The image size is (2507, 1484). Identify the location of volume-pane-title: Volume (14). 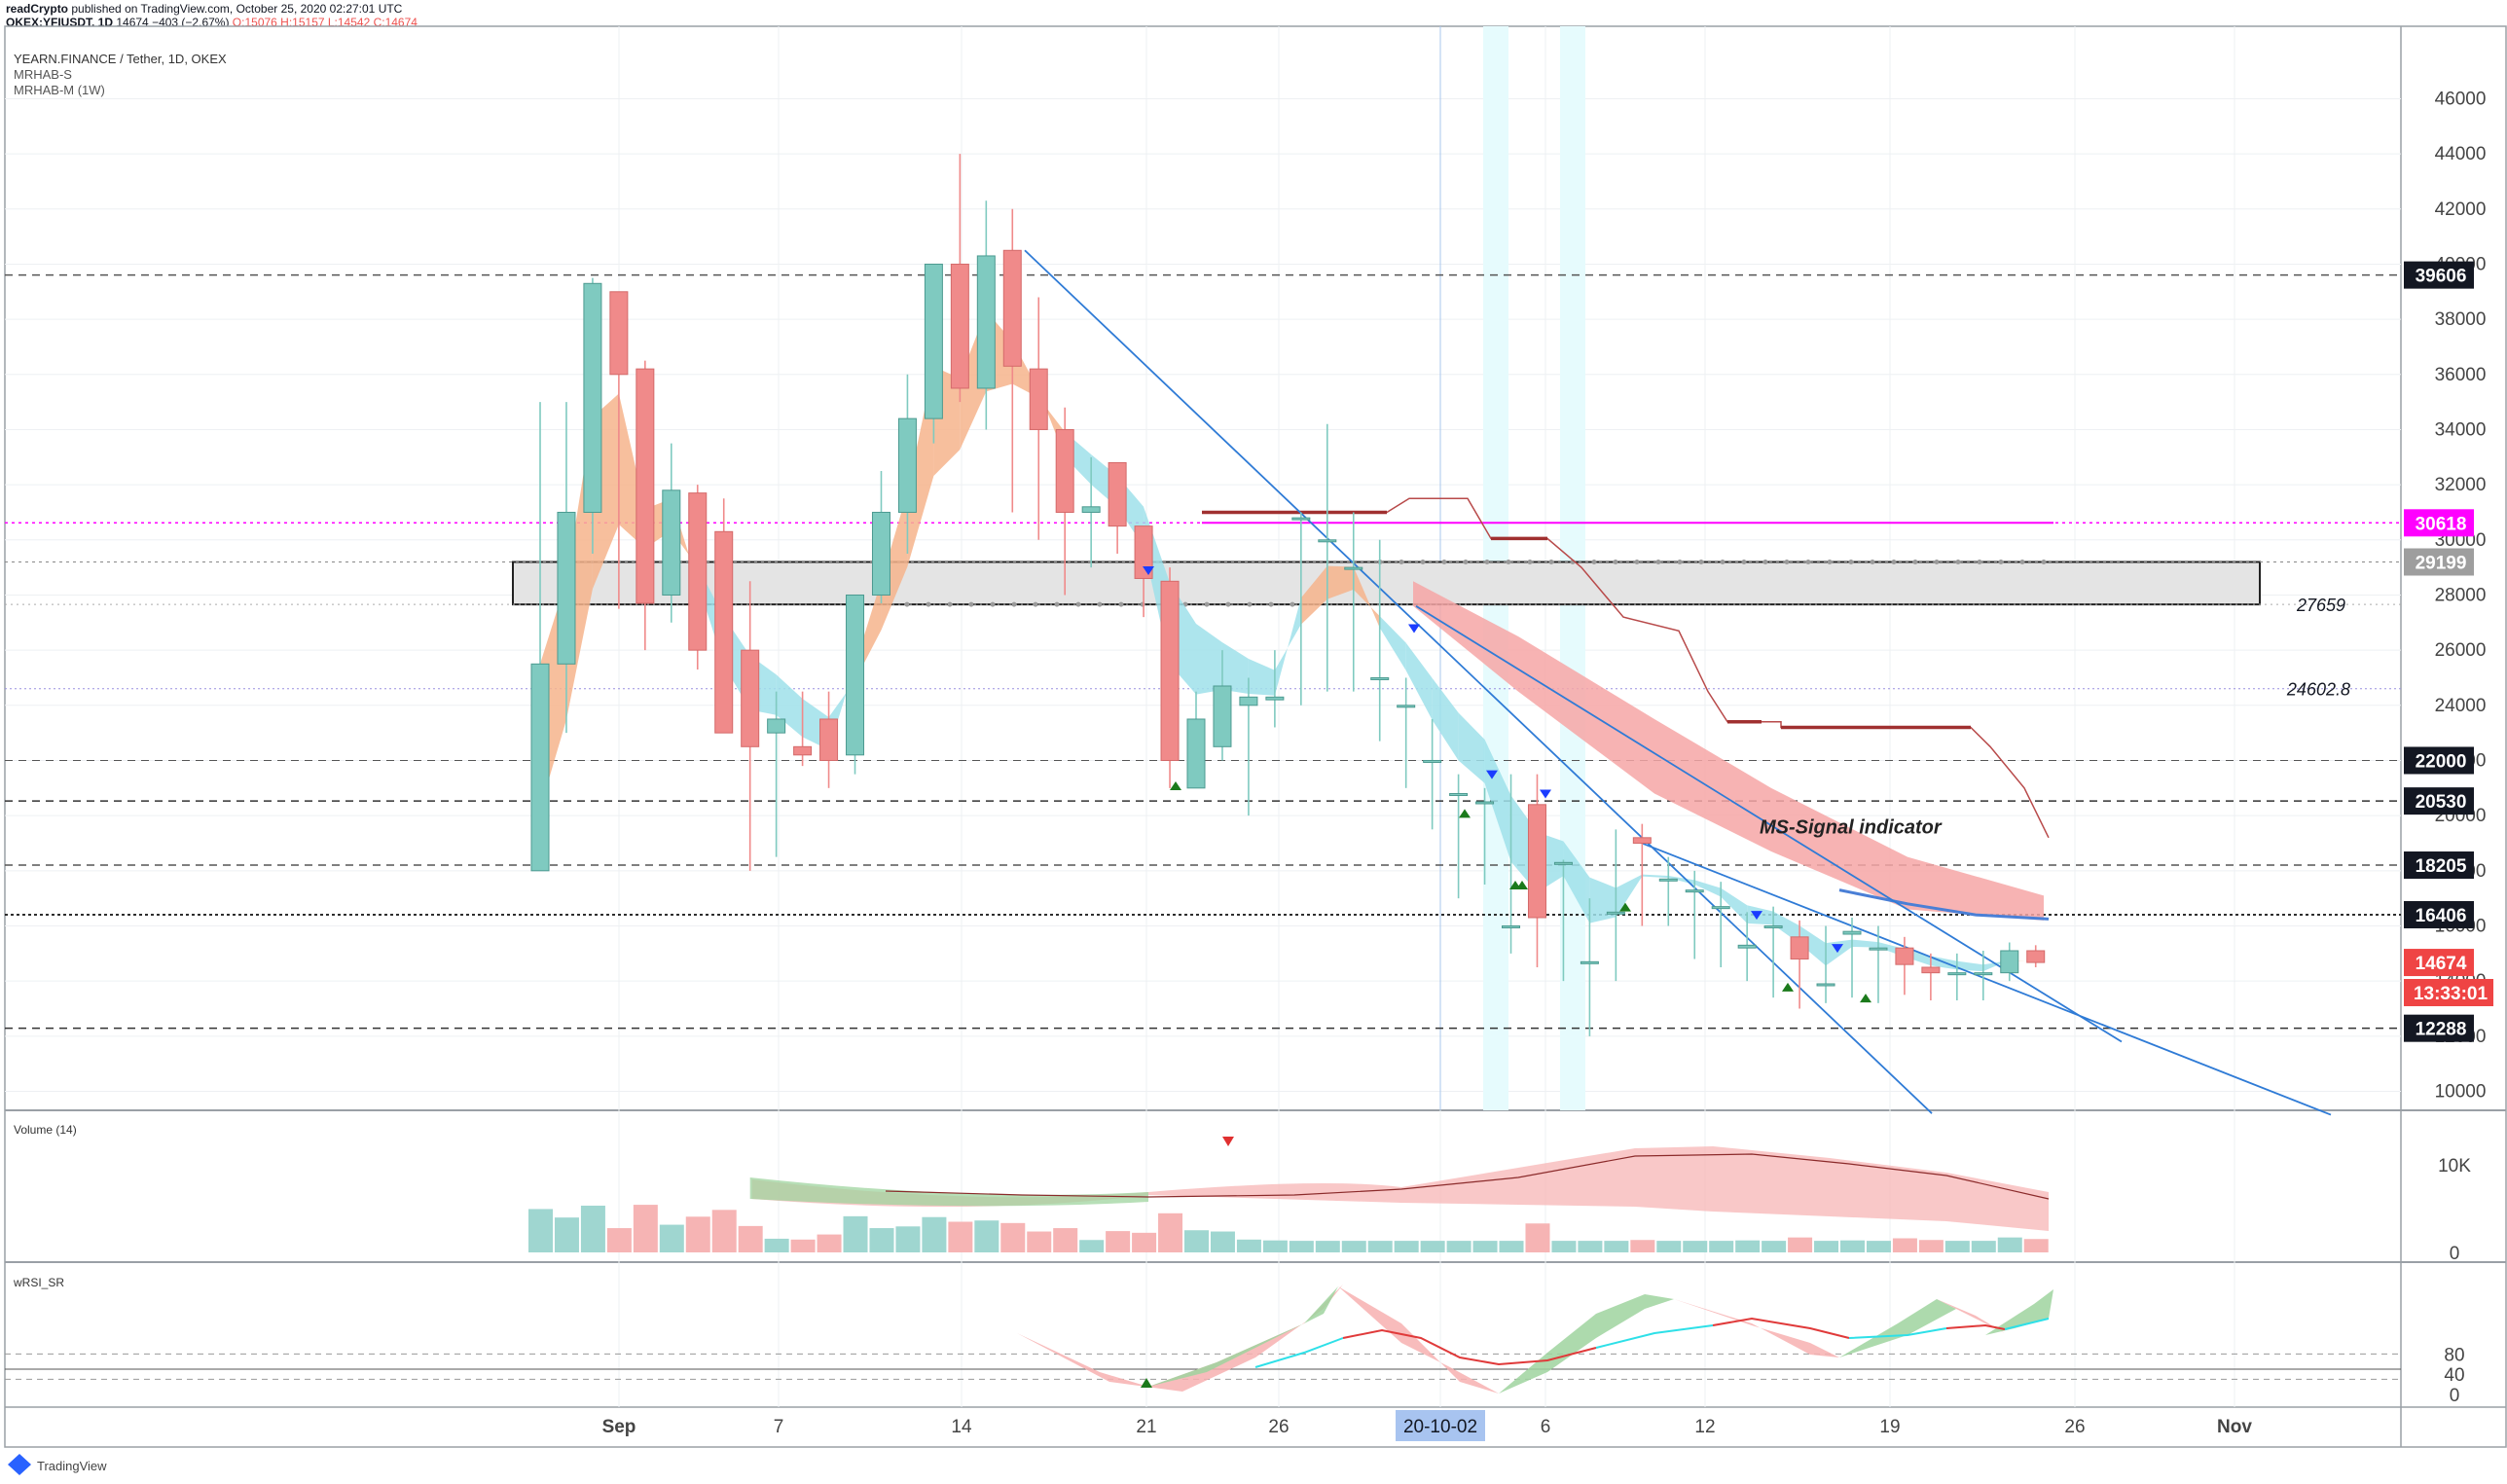
(45, 1130).